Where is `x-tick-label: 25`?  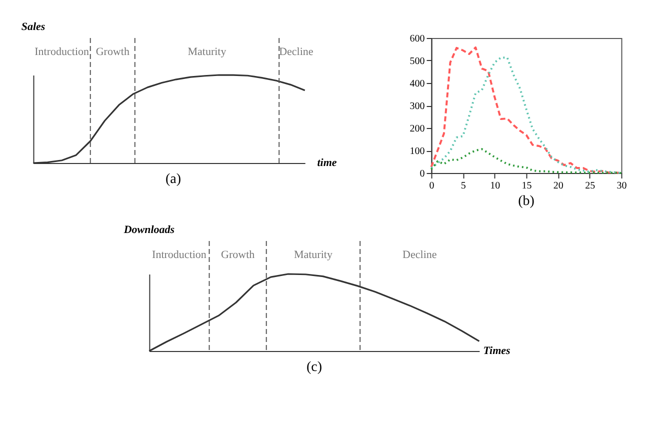
x-tick-label: 25 is located at coordinates (590, 186).